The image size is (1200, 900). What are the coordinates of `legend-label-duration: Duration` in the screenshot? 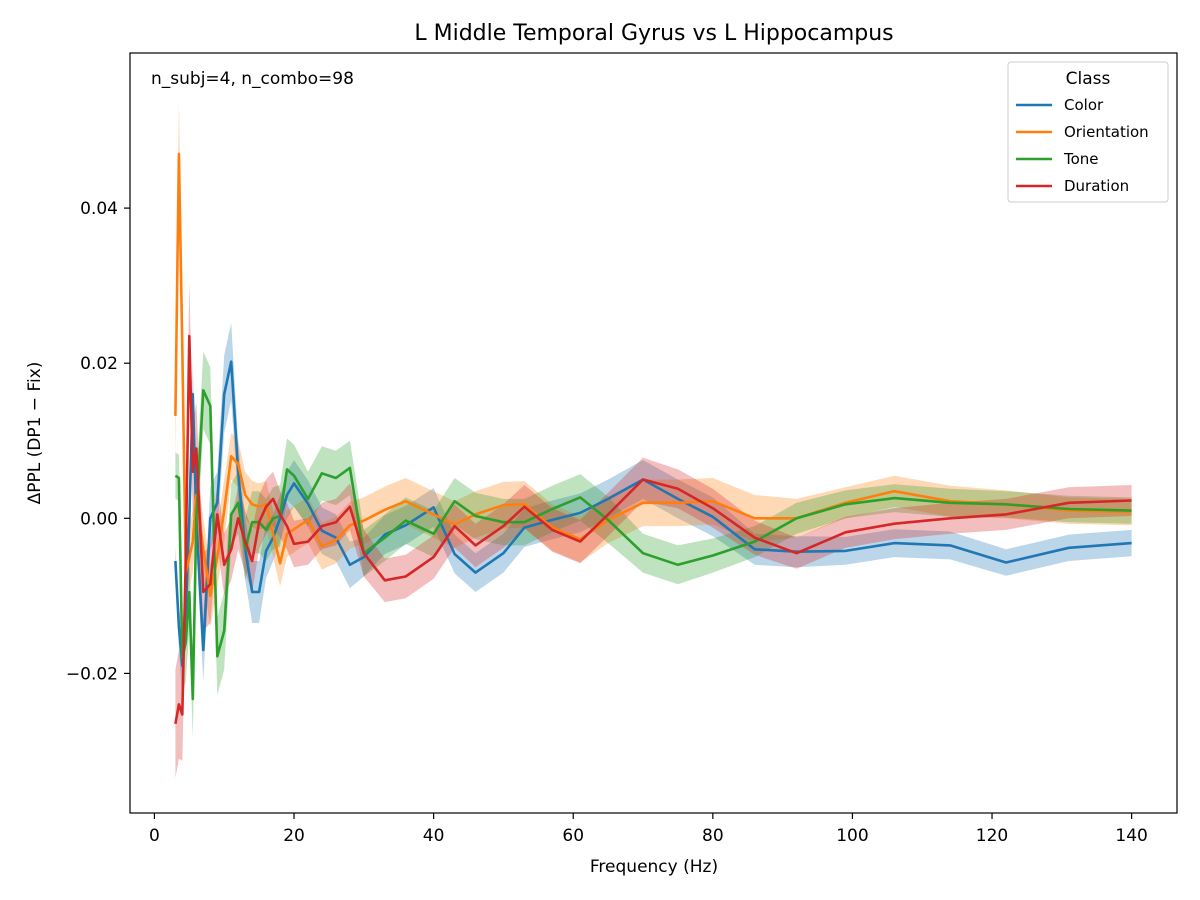 It's located at (1096, 186).